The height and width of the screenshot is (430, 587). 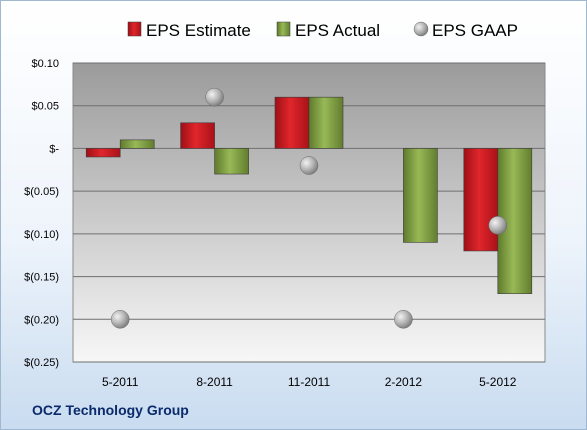 I want to click on y-tick-label: $-, so click(x=54, y=149).